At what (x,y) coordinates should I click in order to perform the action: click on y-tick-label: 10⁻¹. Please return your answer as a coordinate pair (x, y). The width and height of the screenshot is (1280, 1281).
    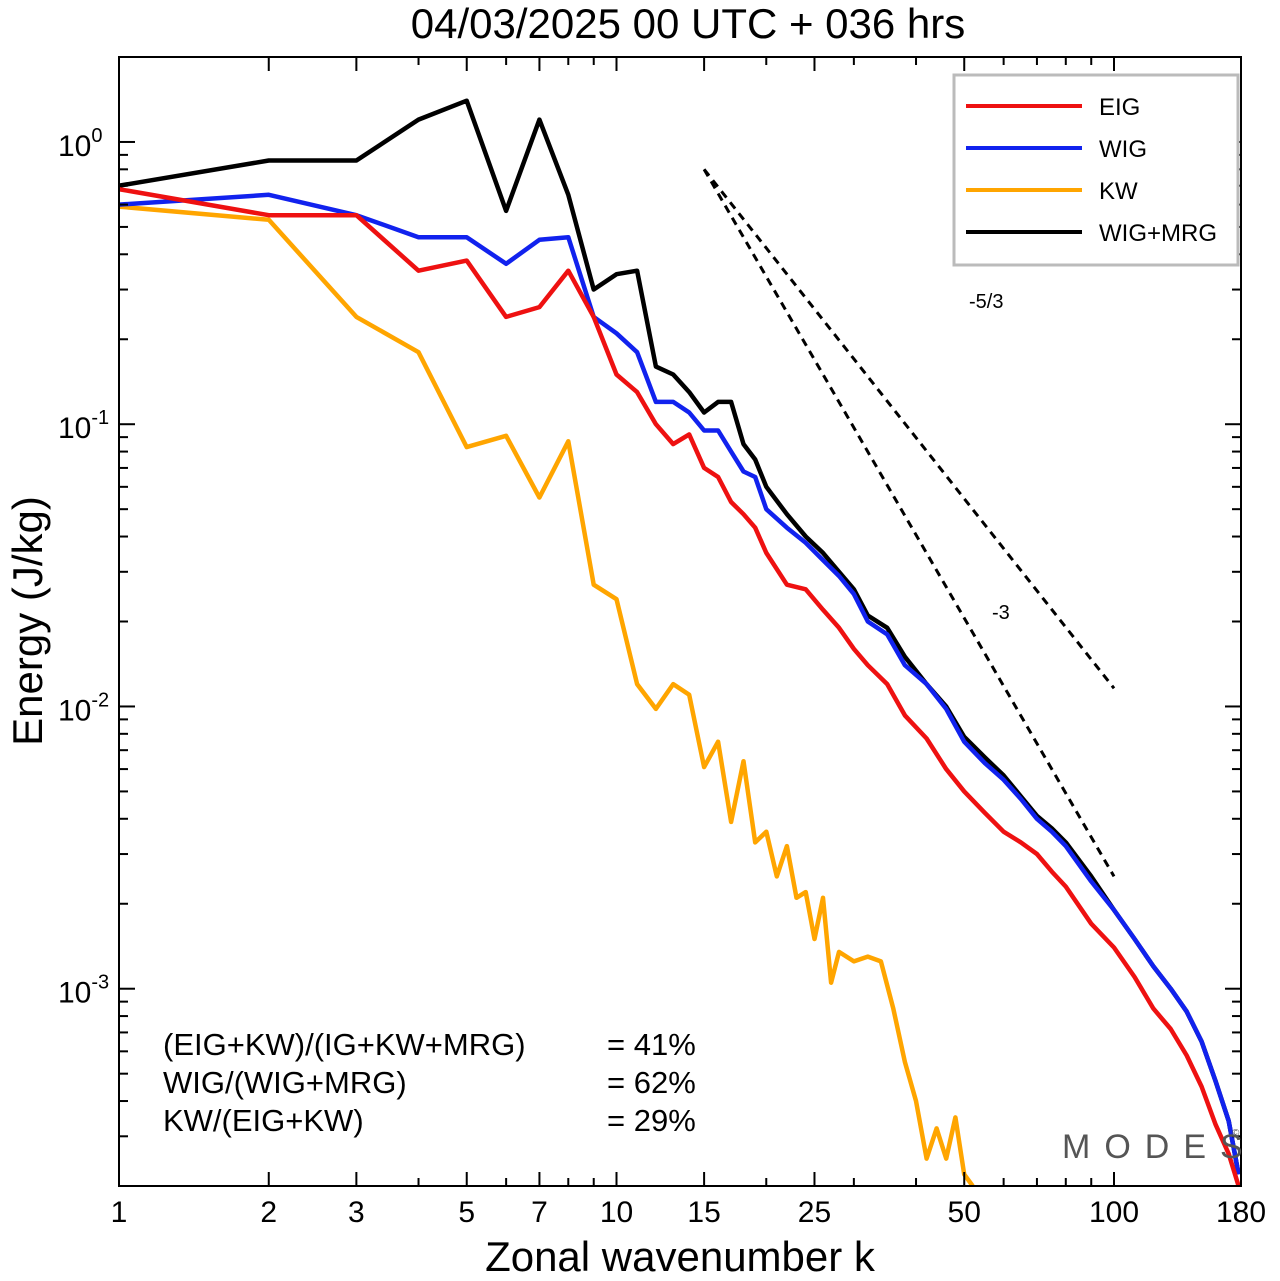
    Looking at the image, I should click on (83, 426).